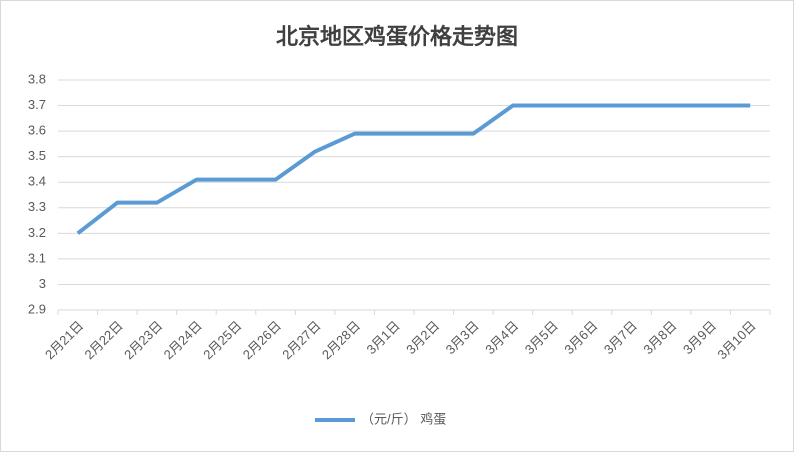 This screenshot has height=452, width=794. I want to click on chart-title: 北京地区鸡蛋价格走势图, so click(397, 36).